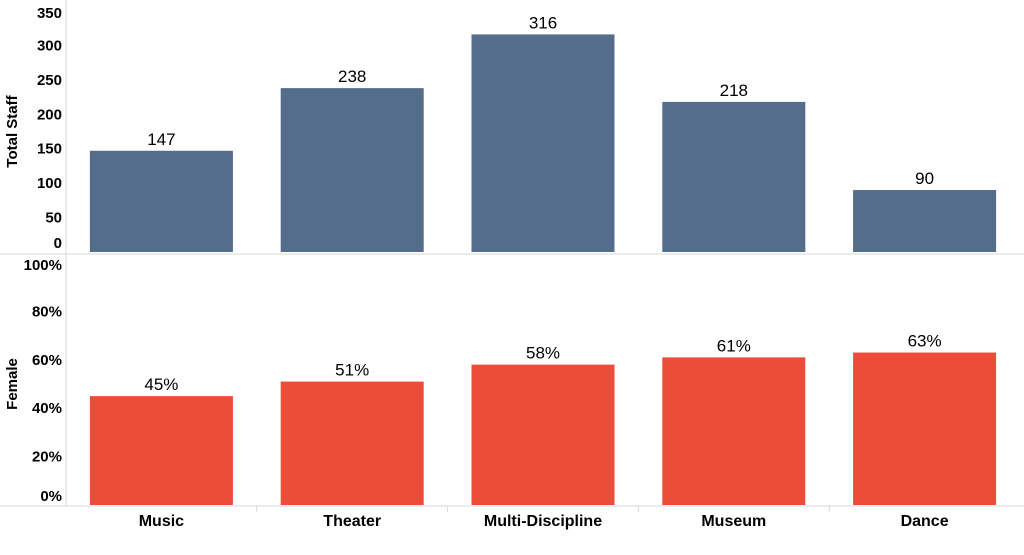 This screenshot has height=555, width=1024. I want to click on total-staff-data-label: 316, so click(543, 22).